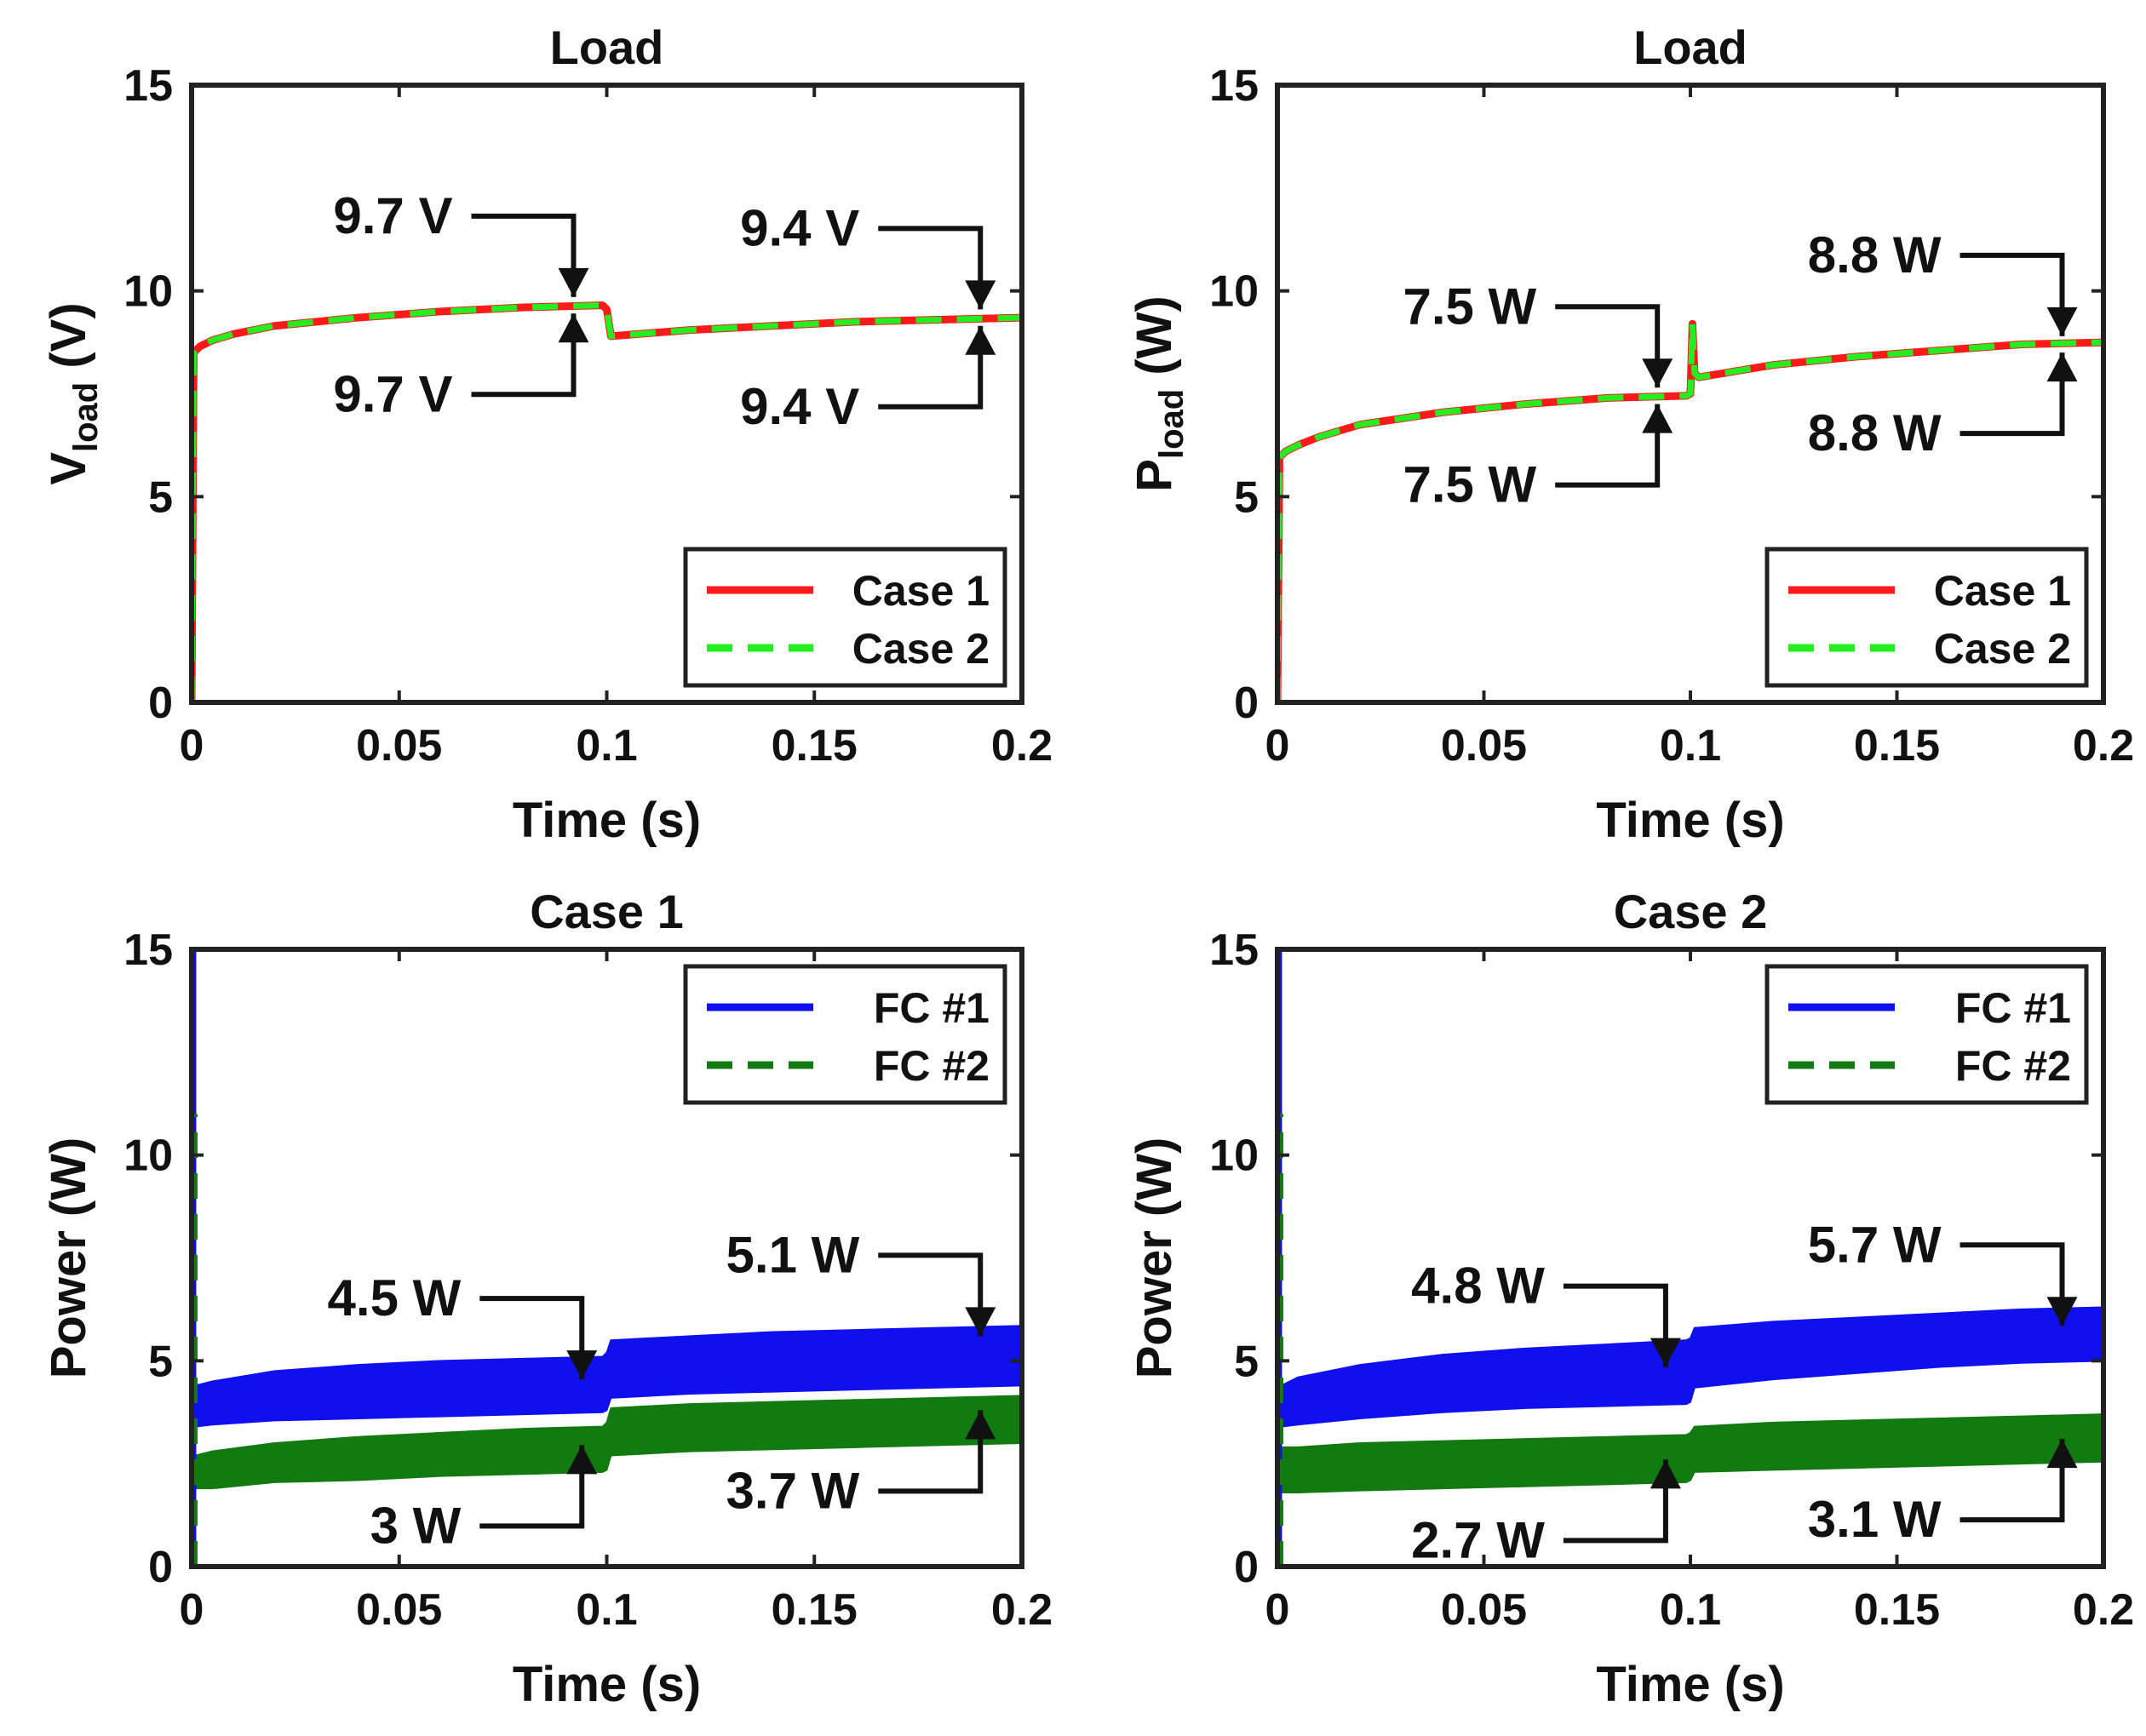 This screenshot has width=2146, height=1736. Describe the element at coordinates (1546, 1312) in the screenshot. I see `annotation: 4.8 W` at that location.